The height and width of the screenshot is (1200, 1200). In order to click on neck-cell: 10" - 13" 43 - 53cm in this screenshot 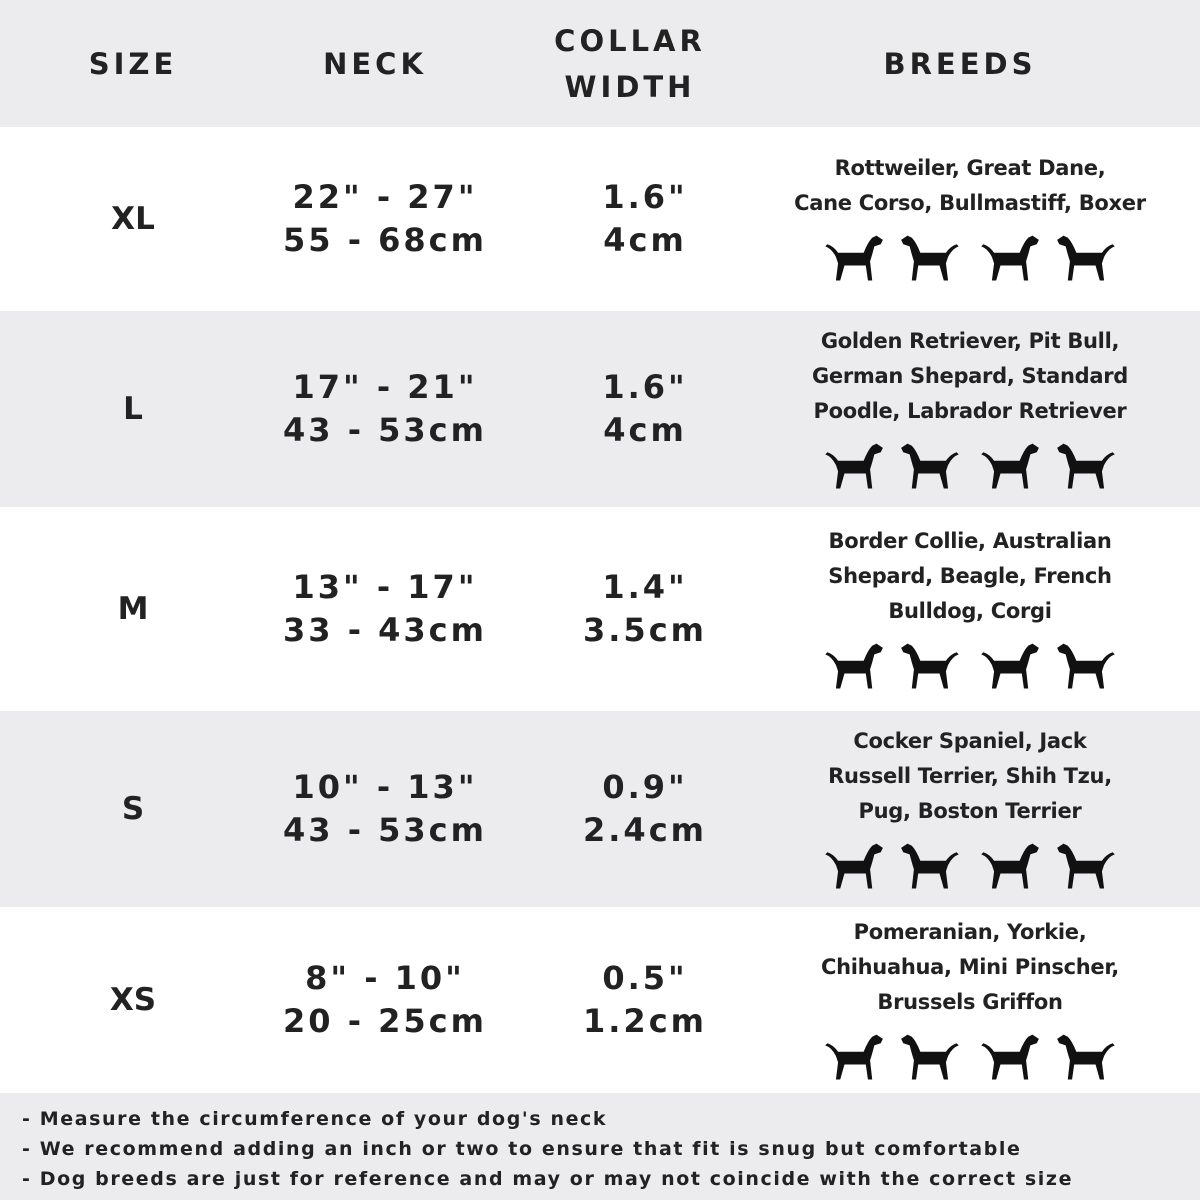, I will do `click(385, 809)`.